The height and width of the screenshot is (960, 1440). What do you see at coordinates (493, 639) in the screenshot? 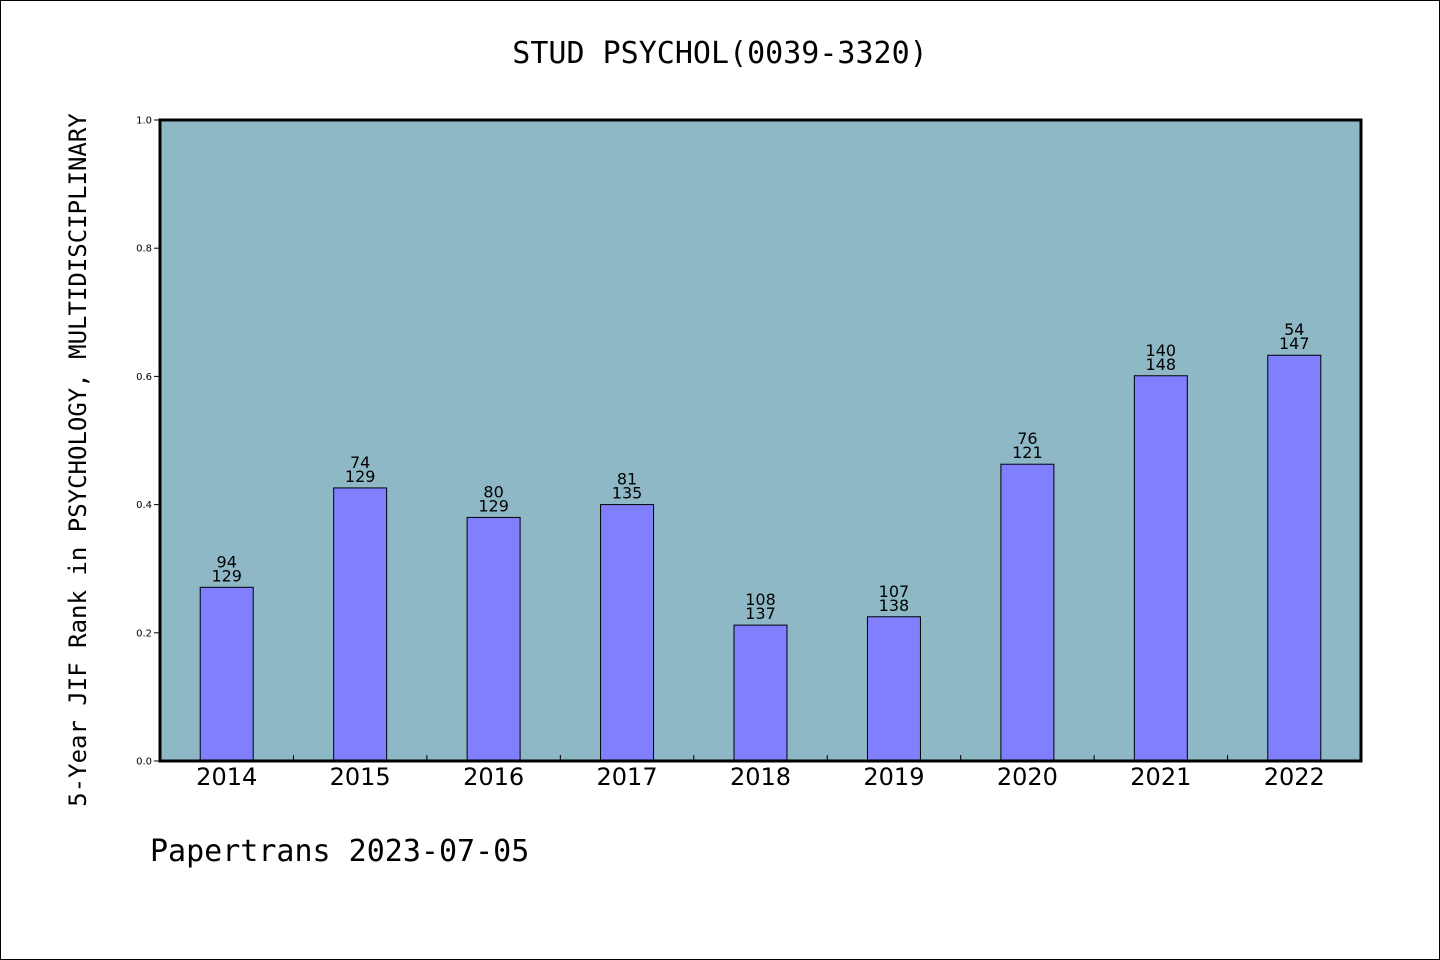
I see `bar-2016` at bounding box center [493, 639].